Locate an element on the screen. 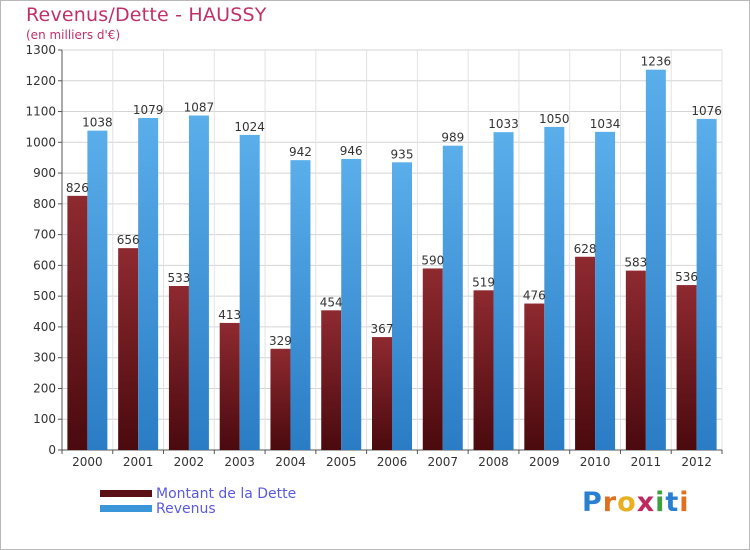 Image resolution: width=750 pixels, height=550 pixels. chart-title: Revenus/Dette - HAUSSY is located at coordinates (146, 15).